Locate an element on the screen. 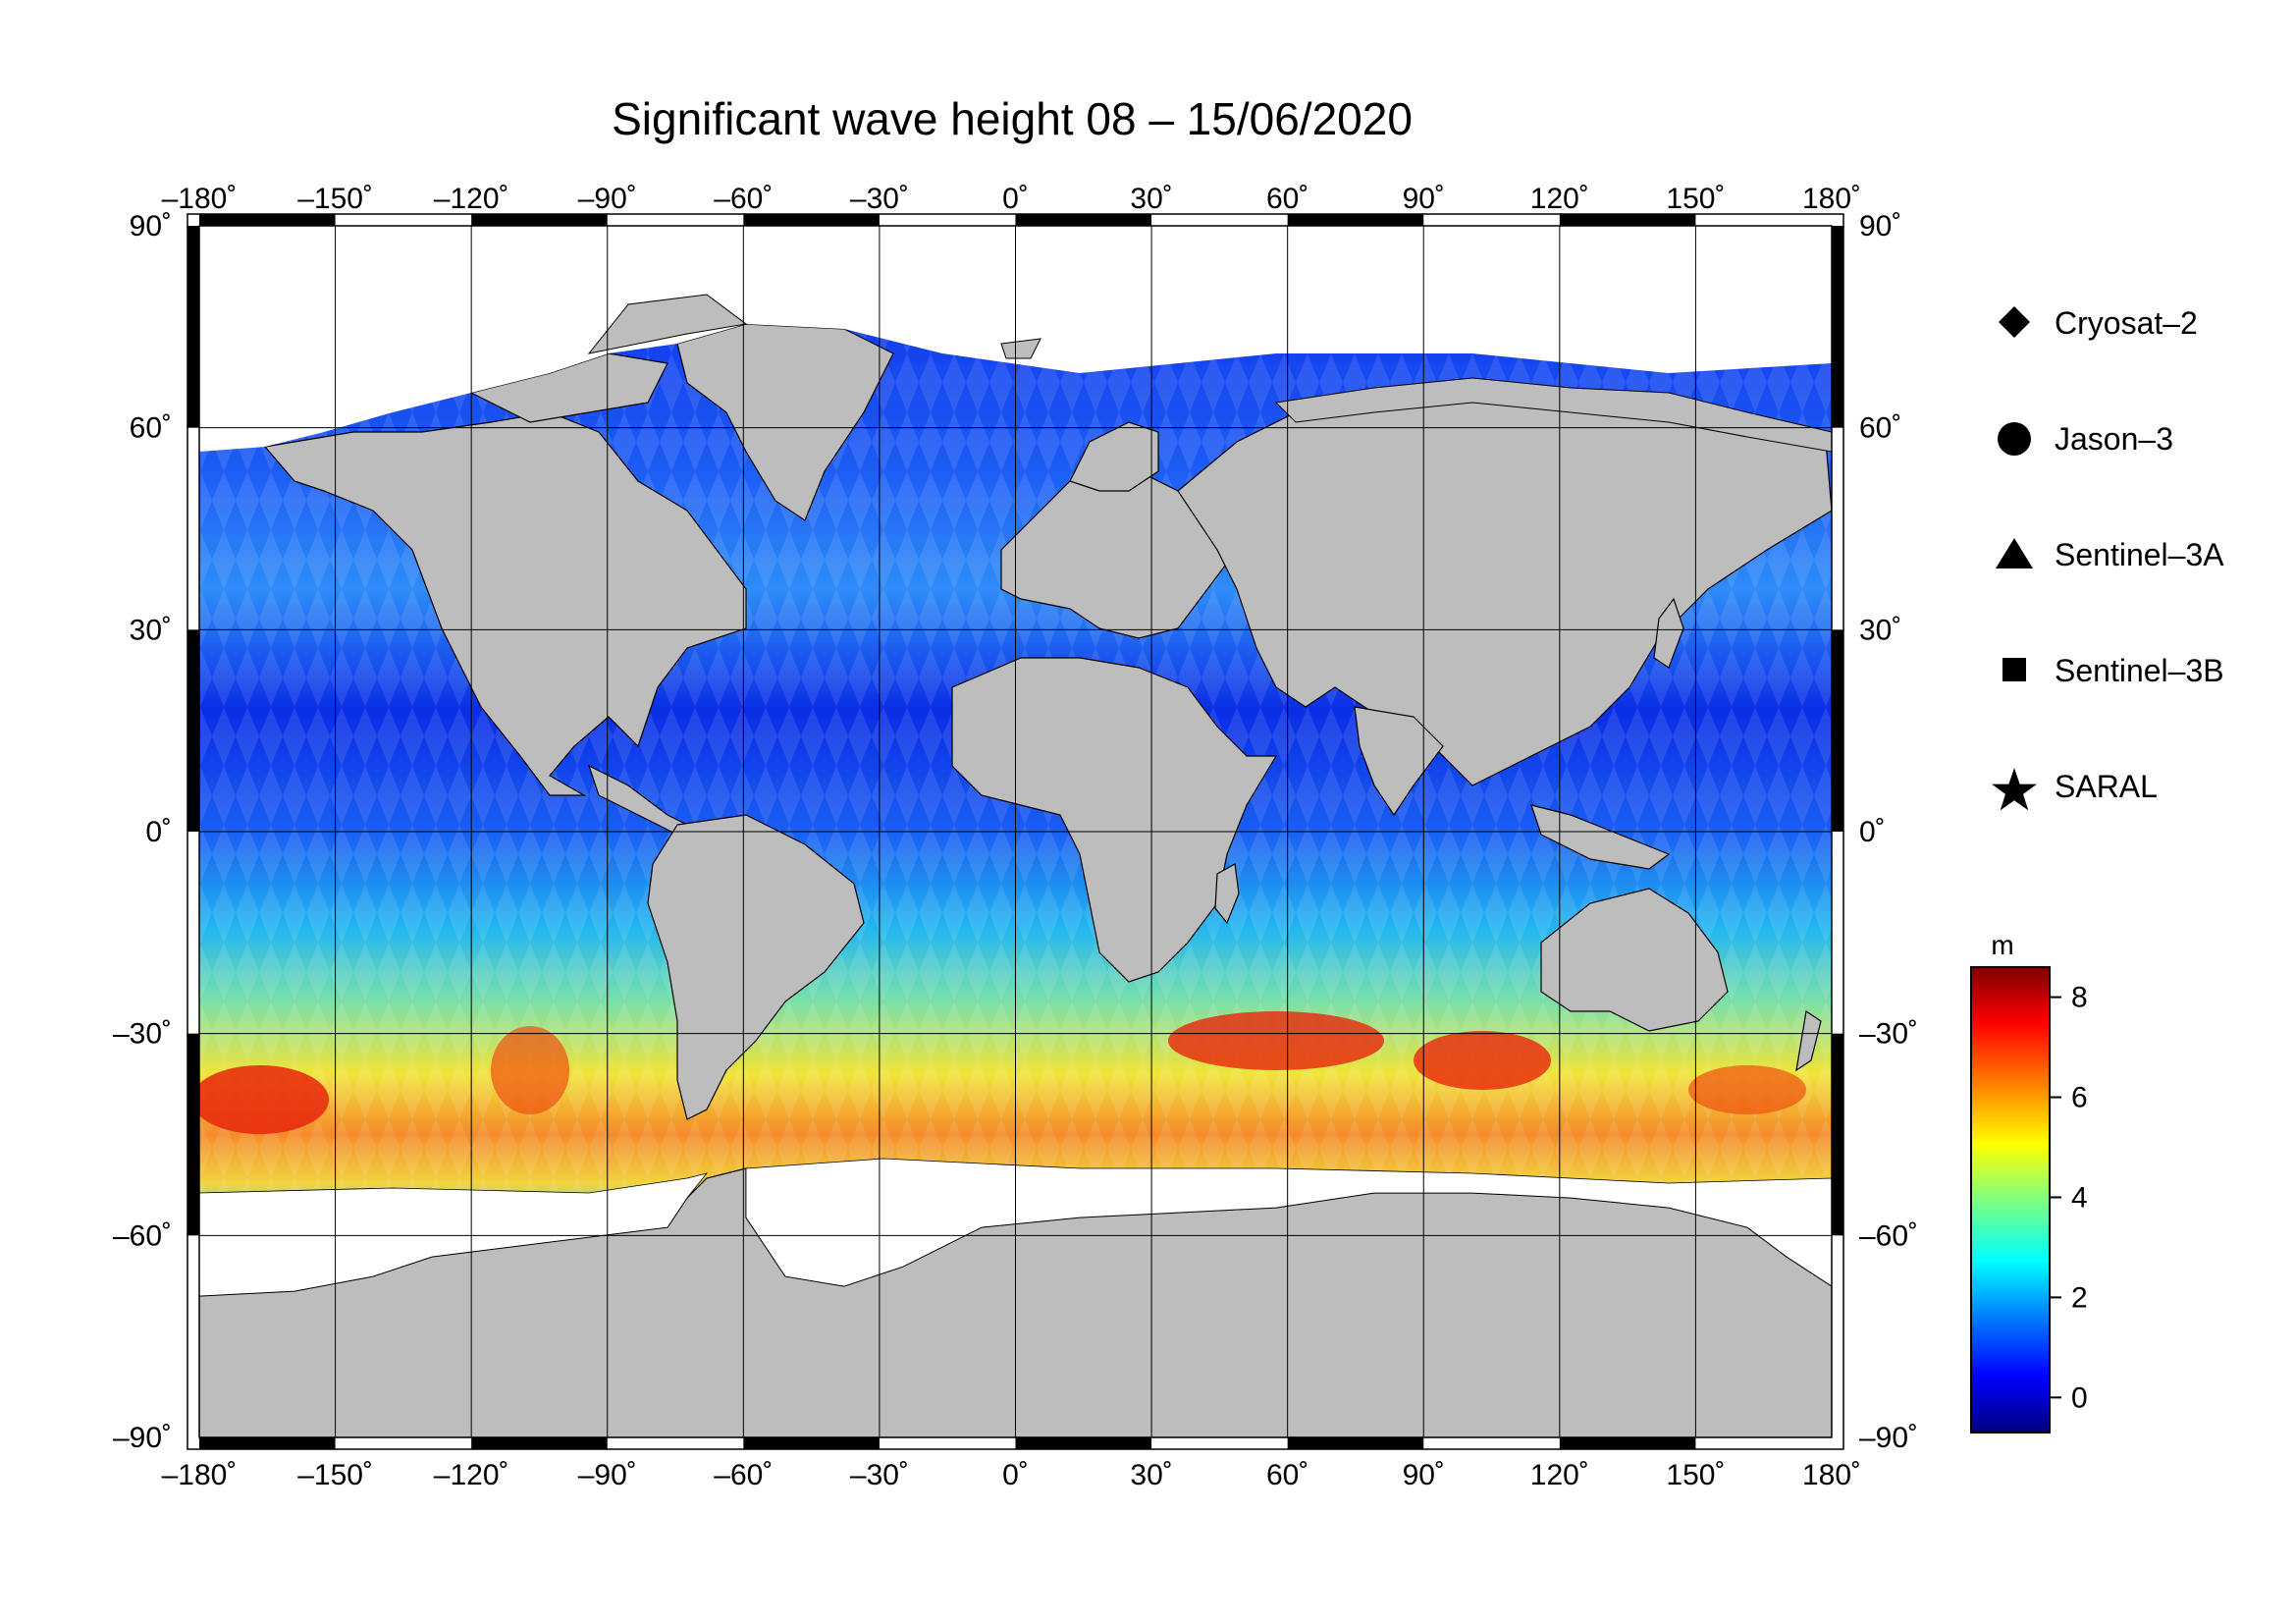  antarctic-sea-ice is located at coordinates (1289, 1222).